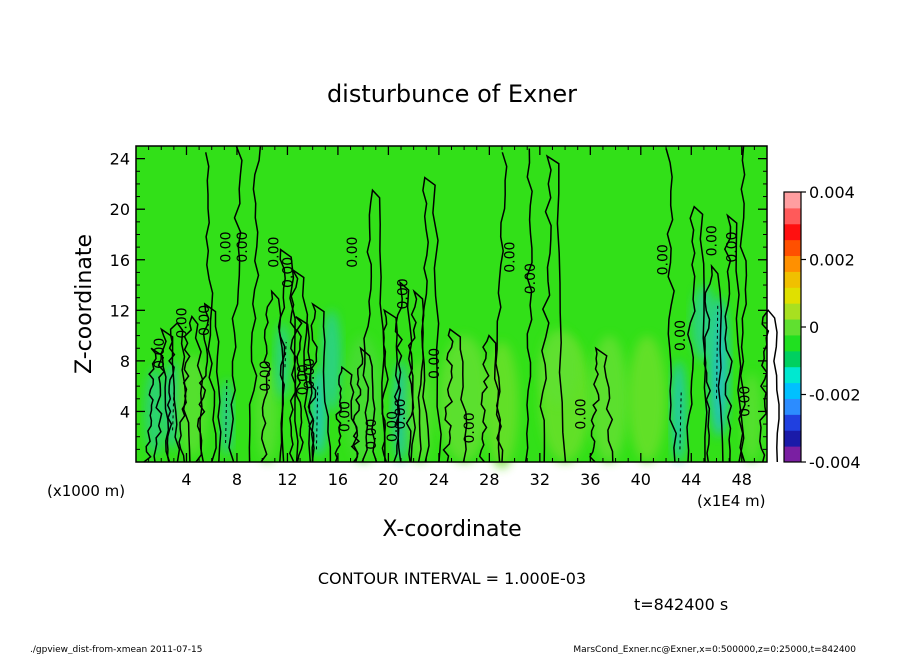 The height and width of the screenshot is (658, 904). What do you see at coordinates (641, 479) in the screenshot?
I see `x-tick-label: 40` at bounding box center [641, 479].